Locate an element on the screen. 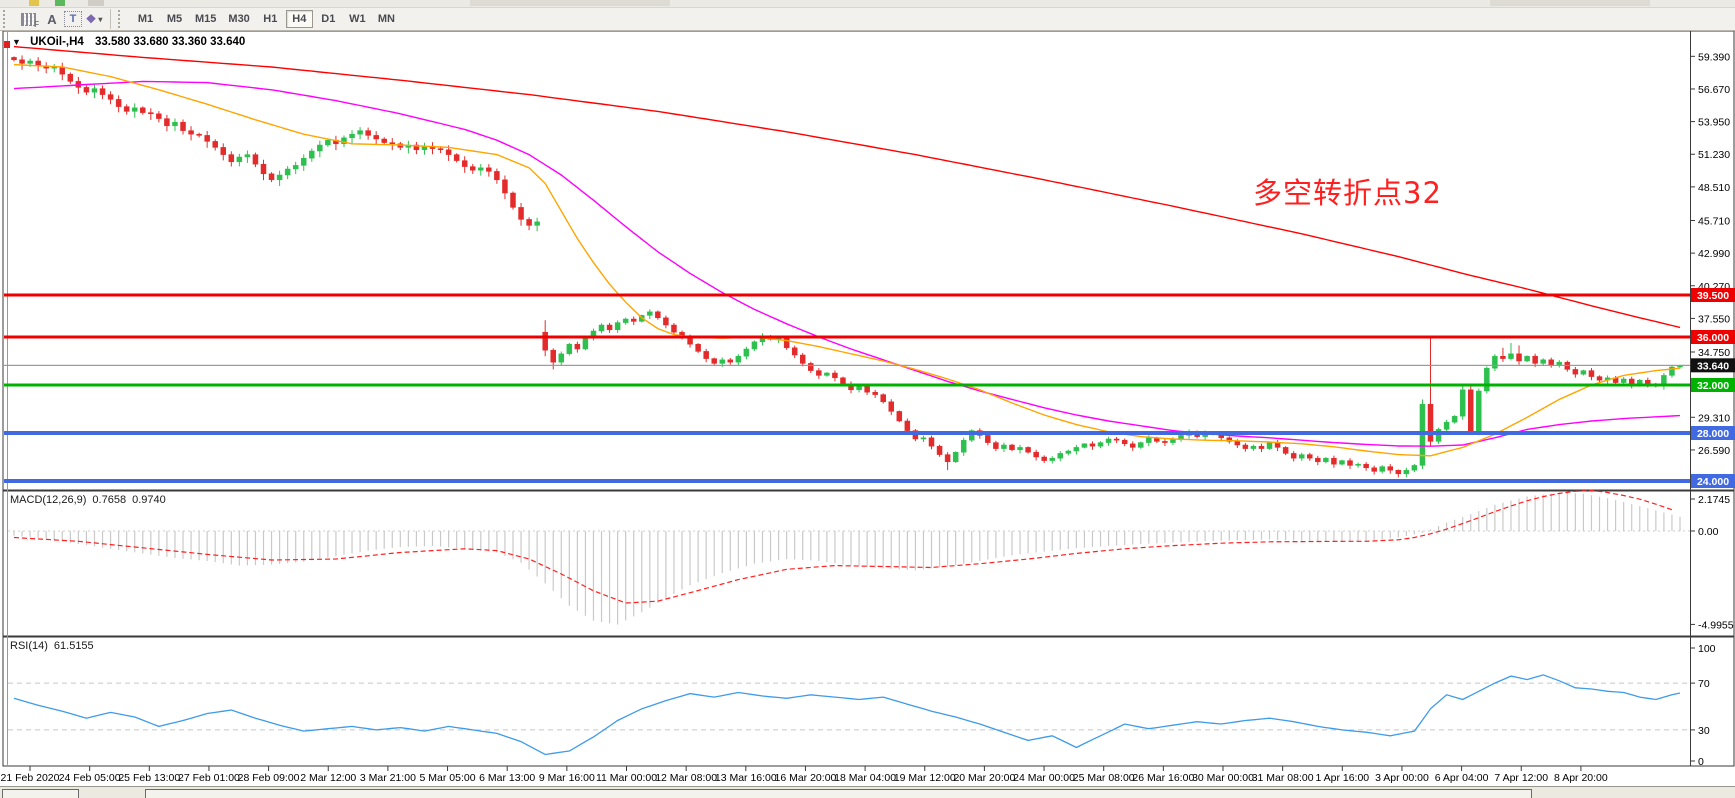  rsi-plot is located at coordinates (849, 706).